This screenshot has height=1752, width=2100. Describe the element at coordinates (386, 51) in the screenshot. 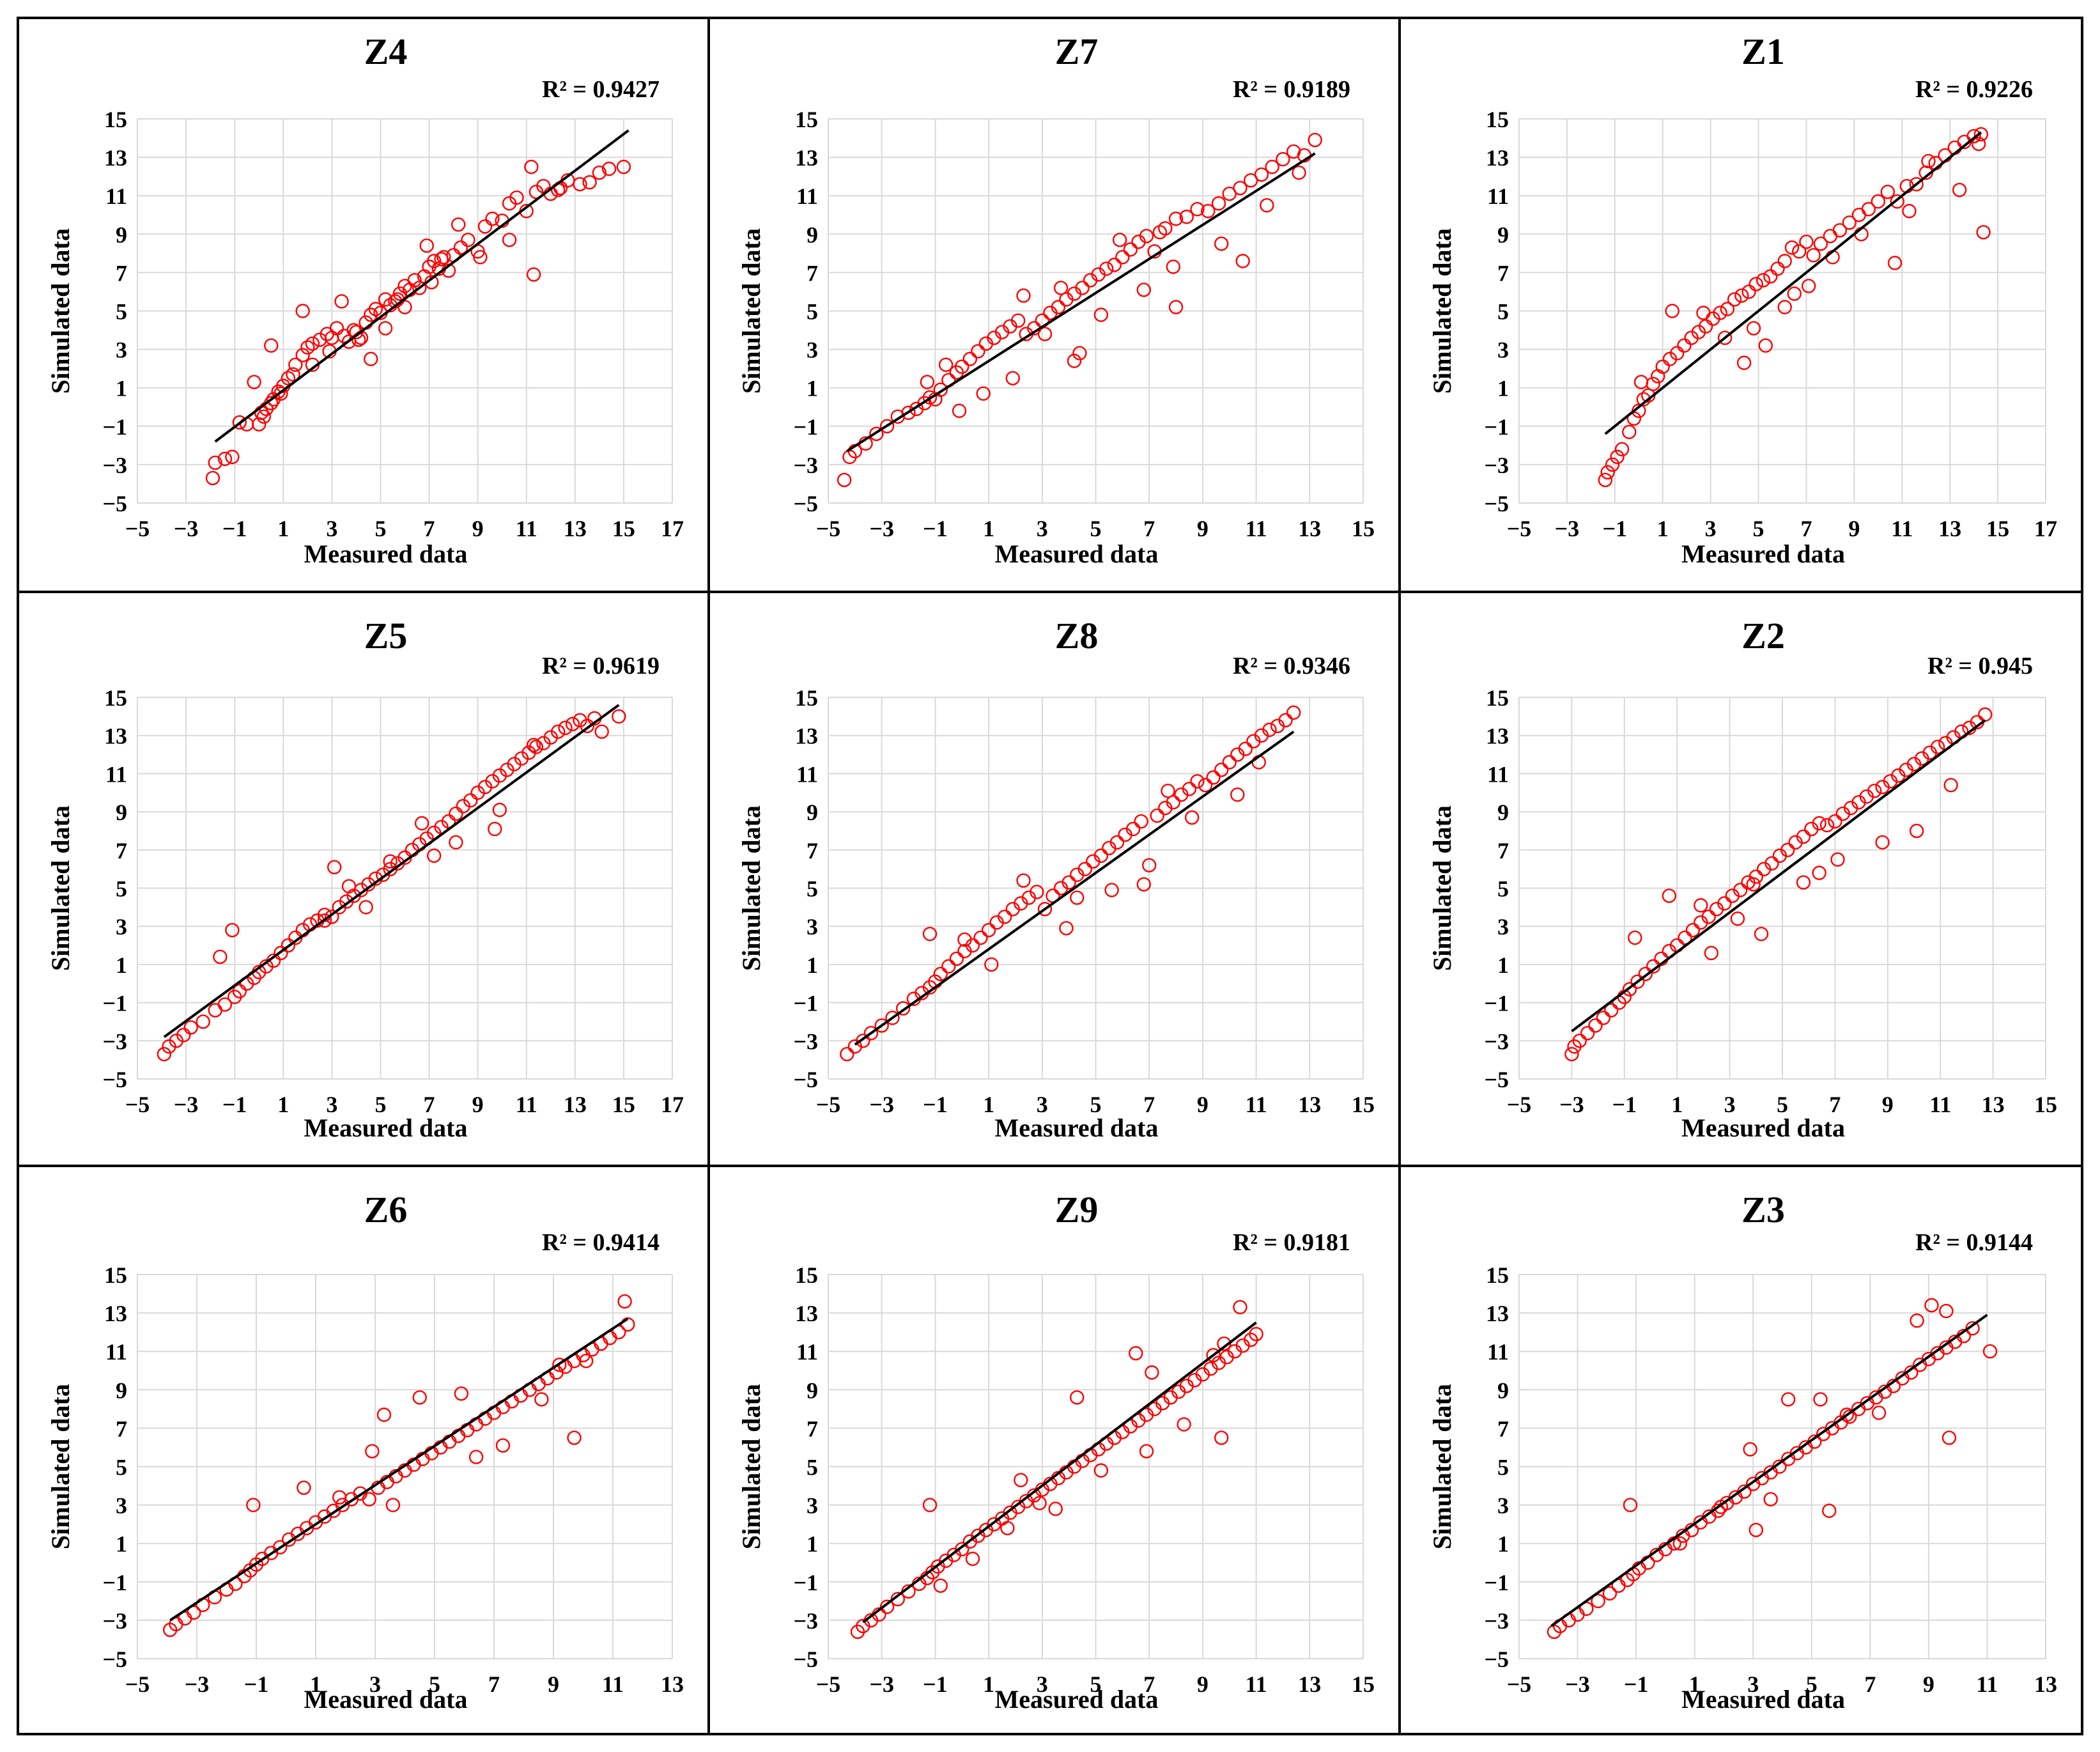

I see `chart-title: Z4` at that location.